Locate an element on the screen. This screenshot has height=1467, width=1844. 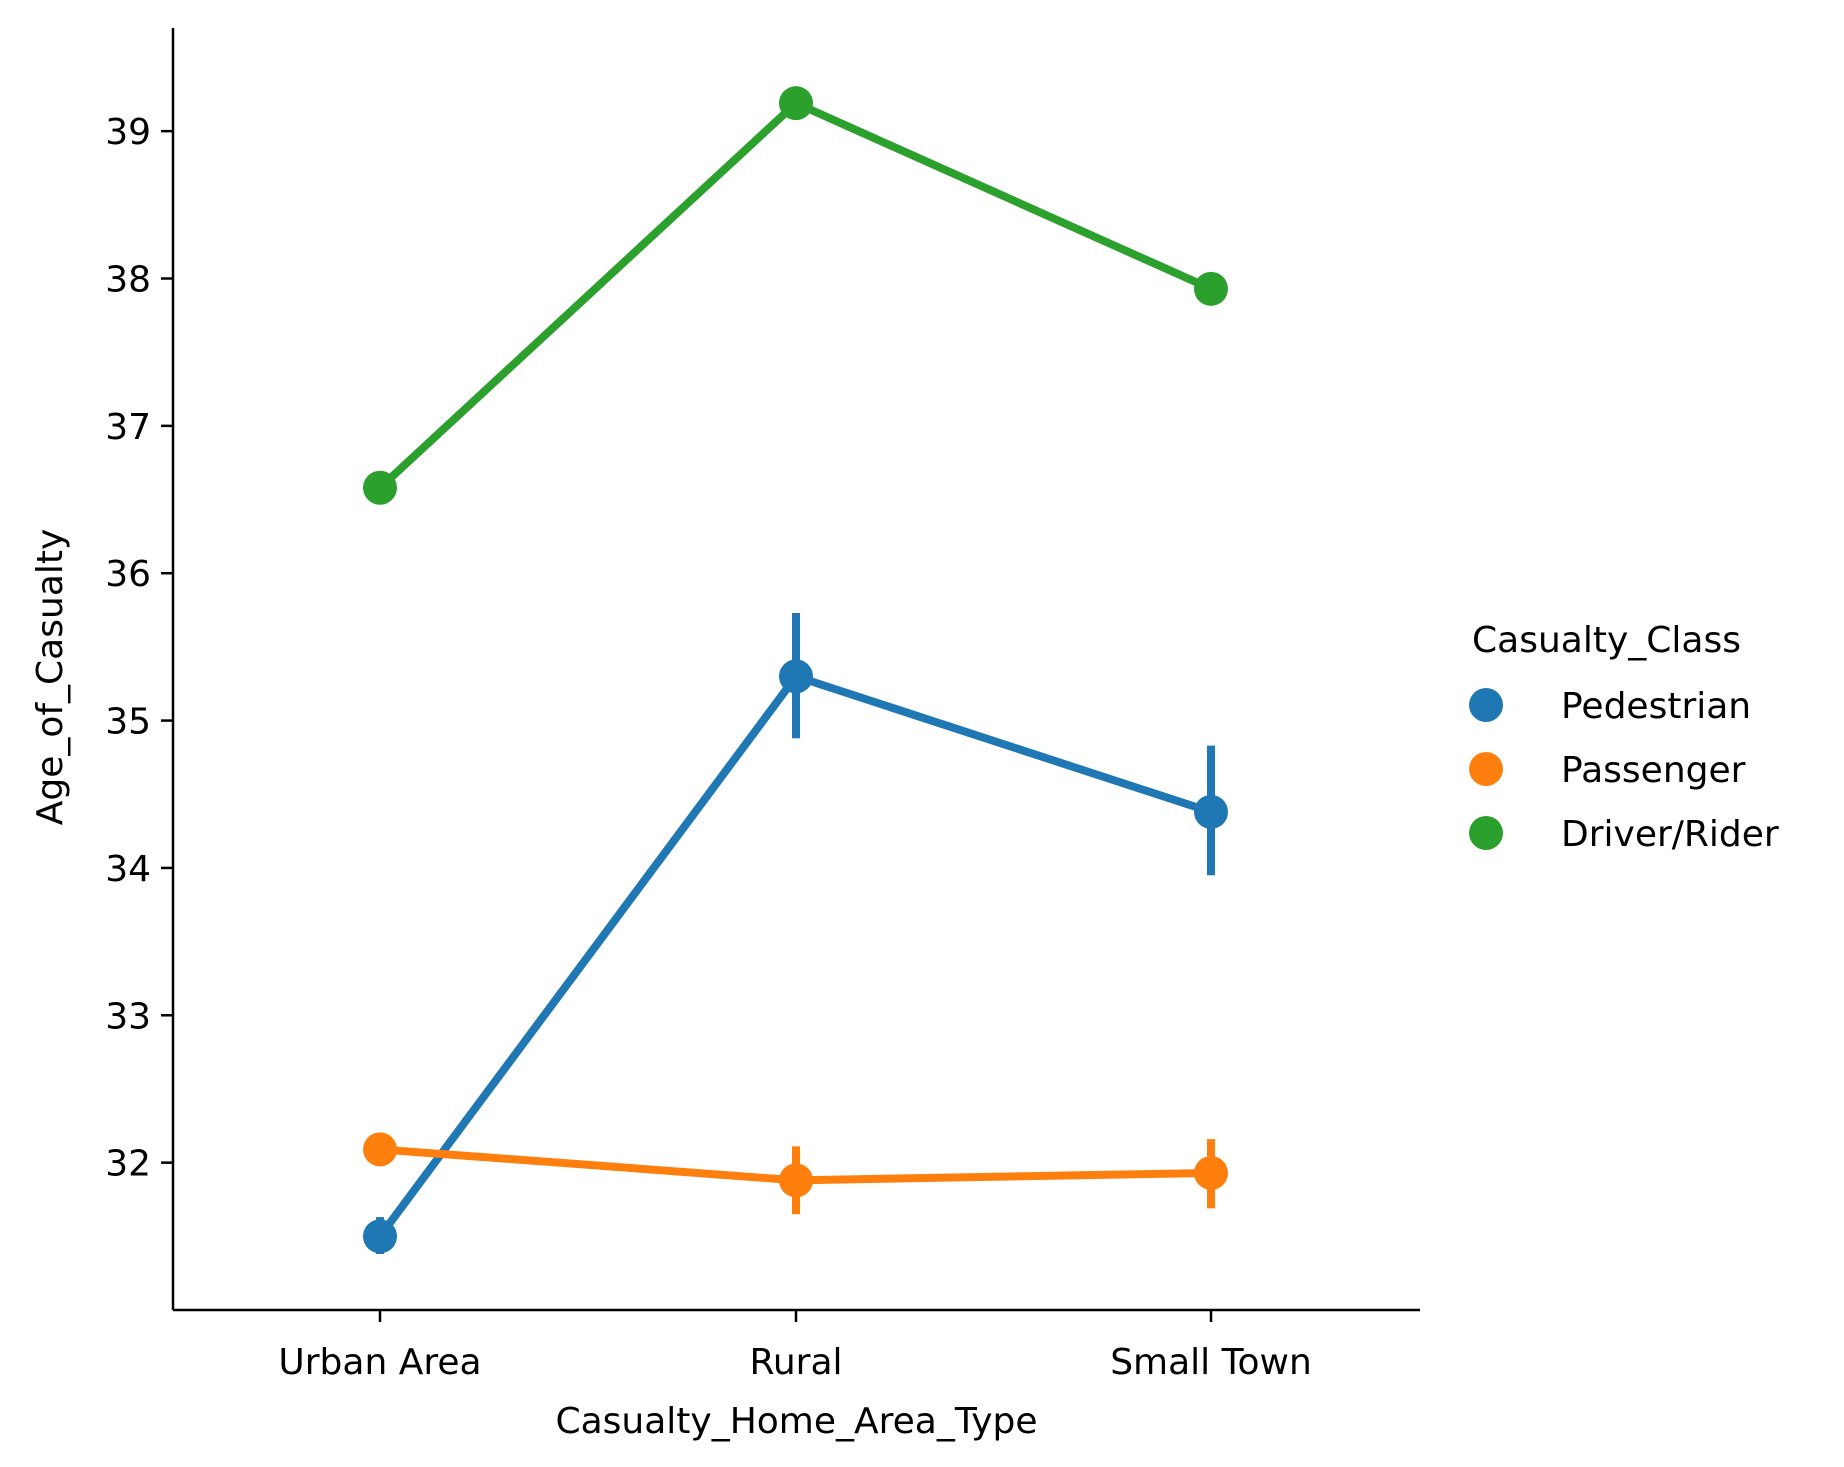
y-tick-label: 33 is located at coordinates (128, 1016).